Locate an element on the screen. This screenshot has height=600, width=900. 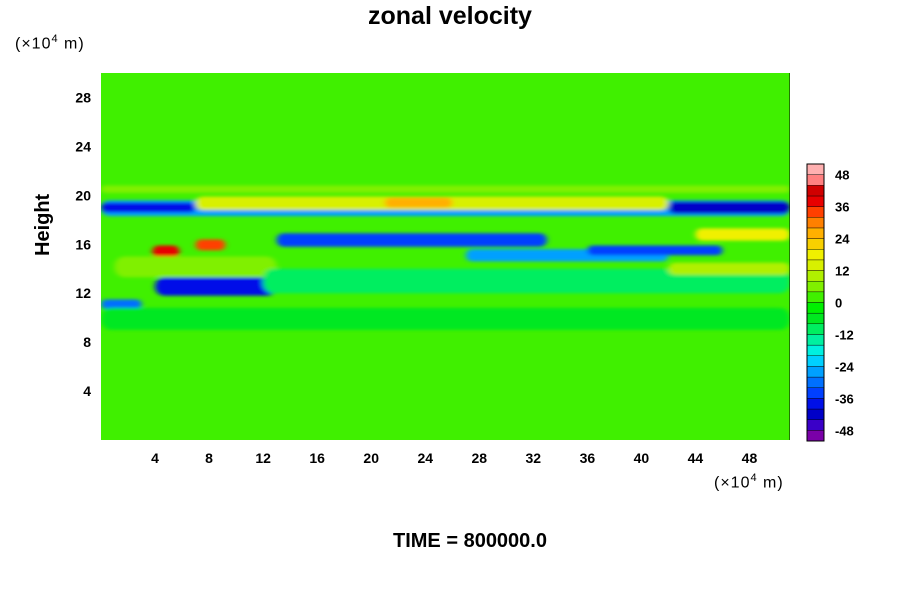
chart-title: zonal velocity is located at coordinates (450, 16).